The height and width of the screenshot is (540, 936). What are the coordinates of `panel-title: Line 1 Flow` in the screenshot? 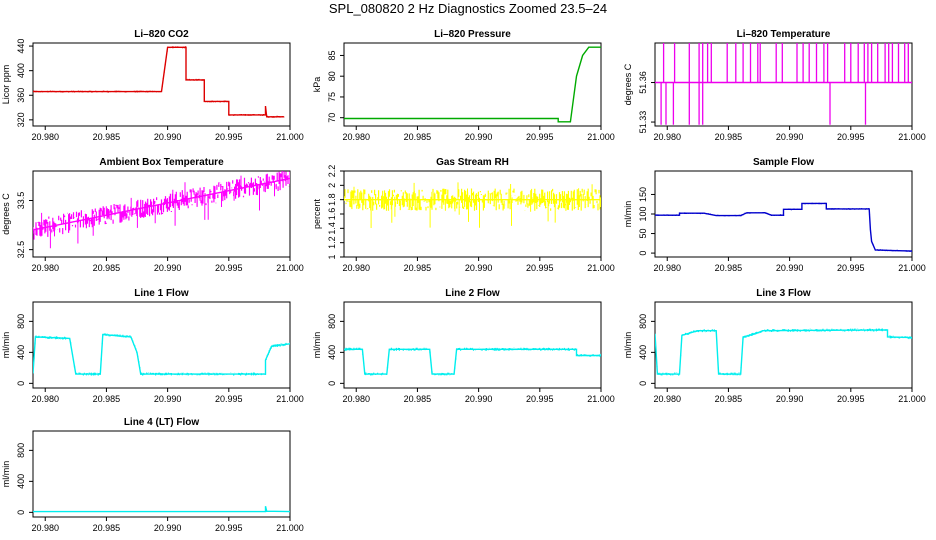 It's located at (161, 293).